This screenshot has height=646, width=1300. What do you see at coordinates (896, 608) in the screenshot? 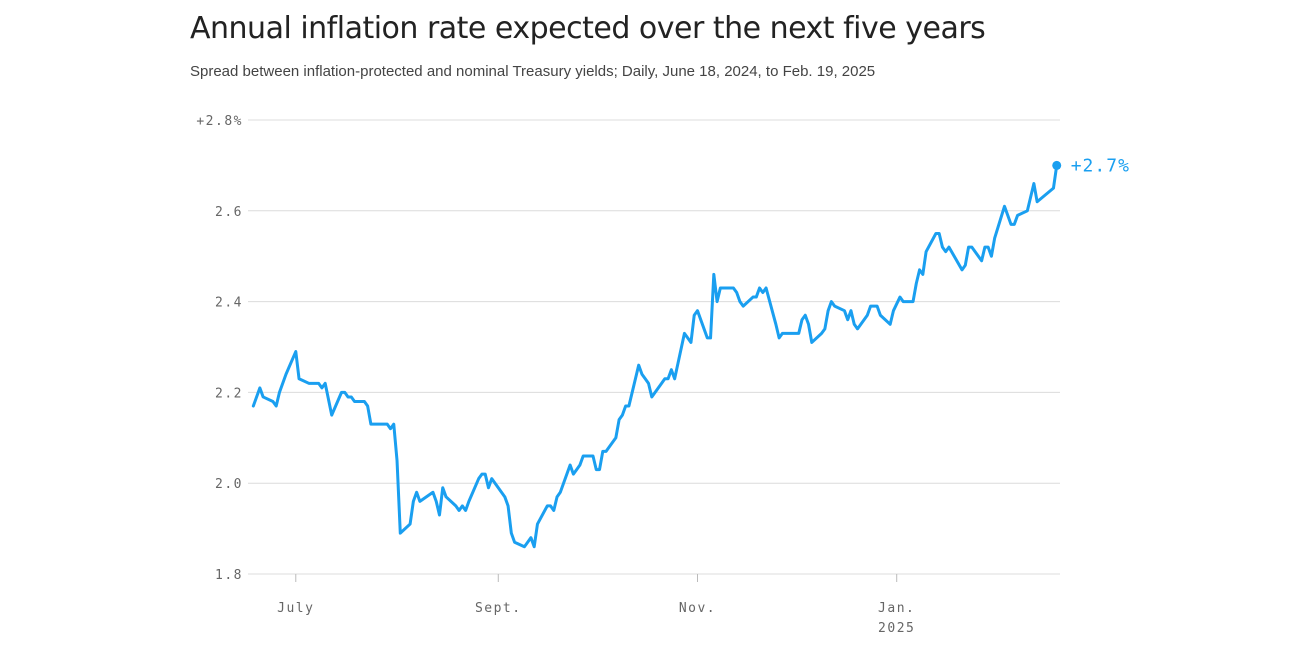
I see `x-tick-label: Jan.` at bounding box center [896, 608].